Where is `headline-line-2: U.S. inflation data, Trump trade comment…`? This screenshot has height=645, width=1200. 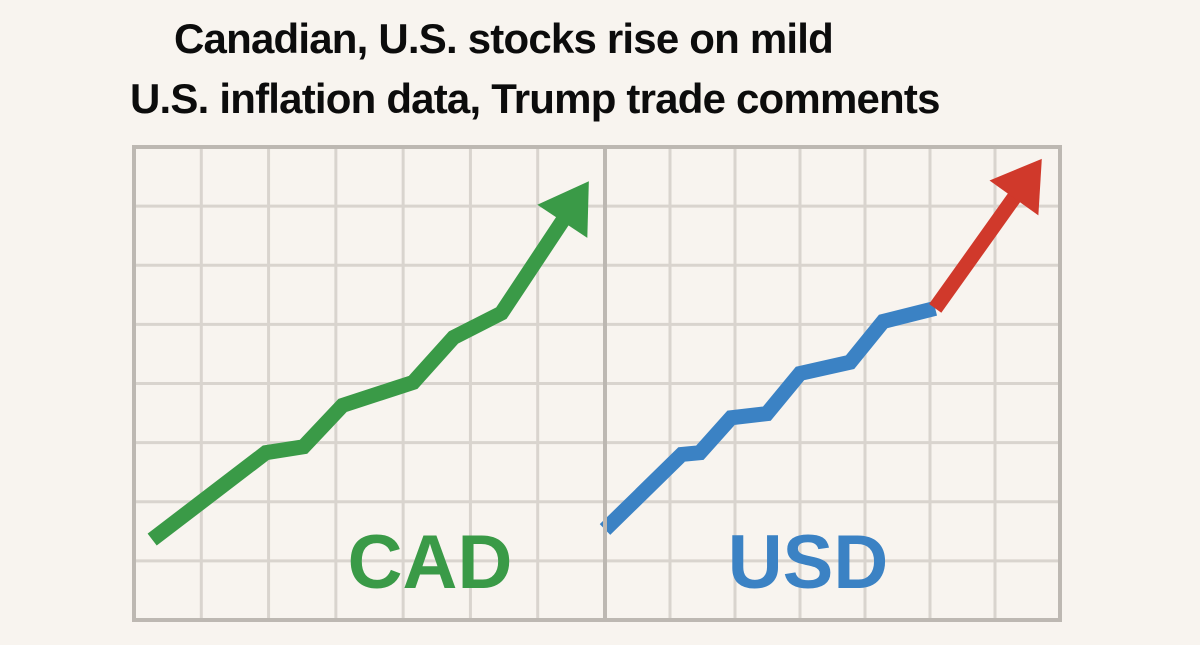
headline-line-2: U.S. inflation data, Trump trade comment… is located at coordinates (535, 98).